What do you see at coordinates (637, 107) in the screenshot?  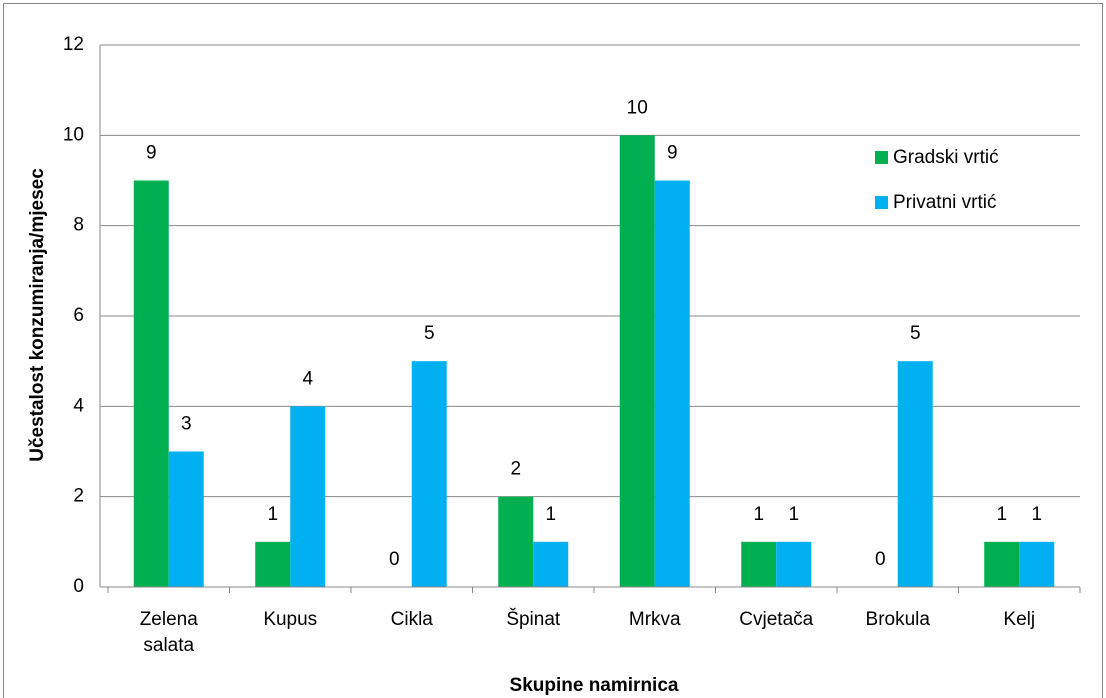 I see `data-label: 10` at bounding box center [637, 107].